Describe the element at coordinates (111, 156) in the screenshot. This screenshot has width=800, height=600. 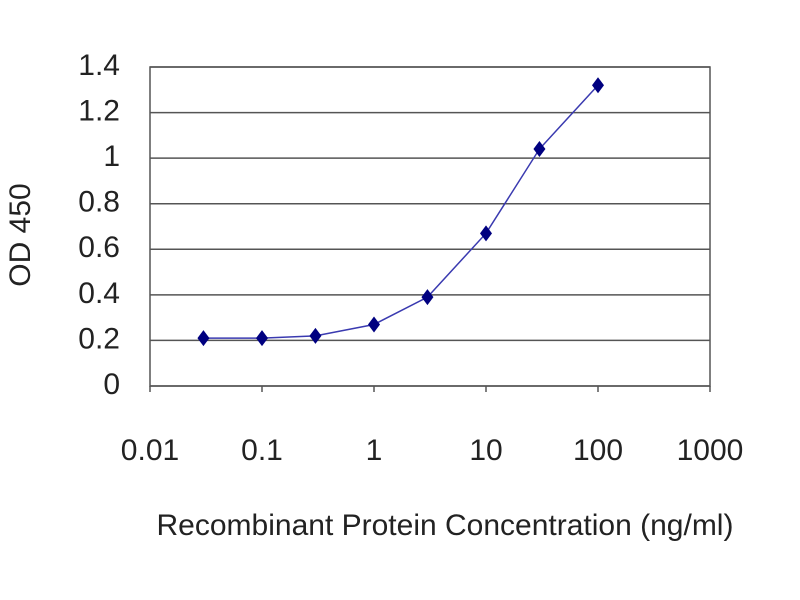
I see `y-tick-label: 1` at that location.